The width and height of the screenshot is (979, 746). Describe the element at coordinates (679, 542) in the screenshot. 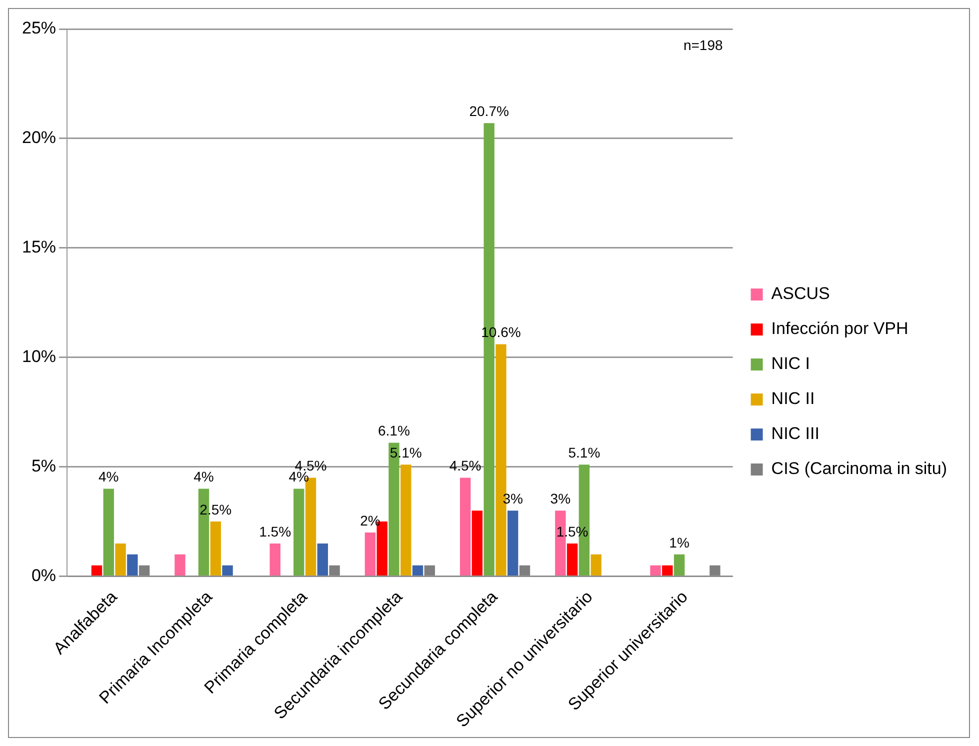

I see `data-label: 1%` at that location.